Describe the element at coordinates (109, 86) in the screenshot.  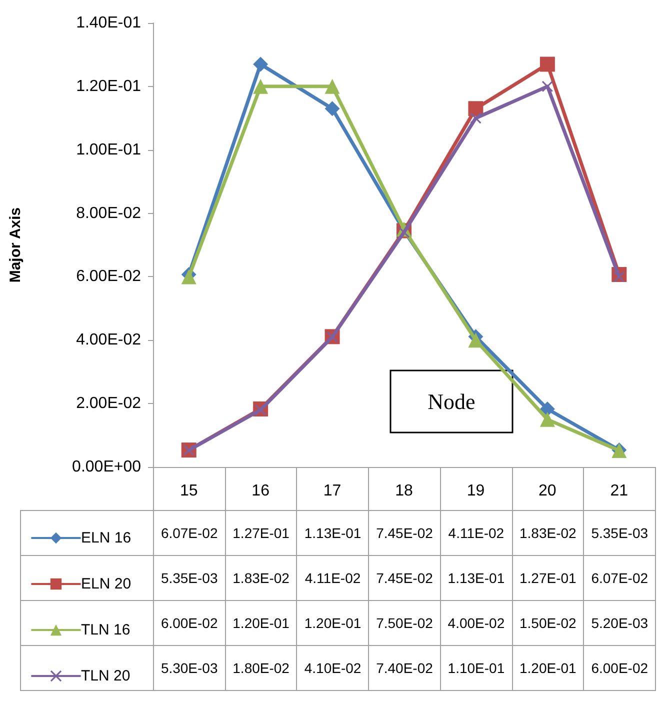
I see `y-tick-label: 1.20E-01` at that location.